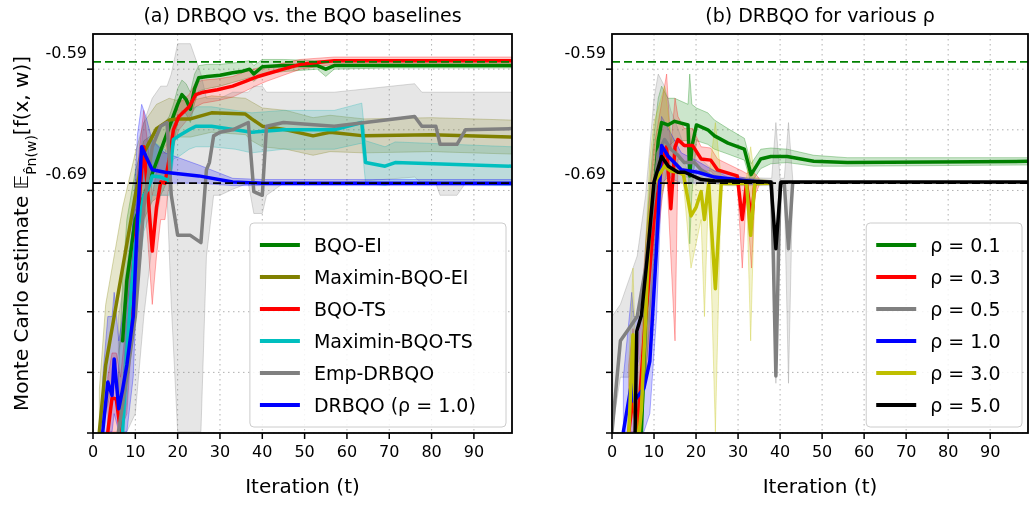 This screenshot has width=1032, height=508. I want to click on legend-label: BQO-EI, so click(347, 245).